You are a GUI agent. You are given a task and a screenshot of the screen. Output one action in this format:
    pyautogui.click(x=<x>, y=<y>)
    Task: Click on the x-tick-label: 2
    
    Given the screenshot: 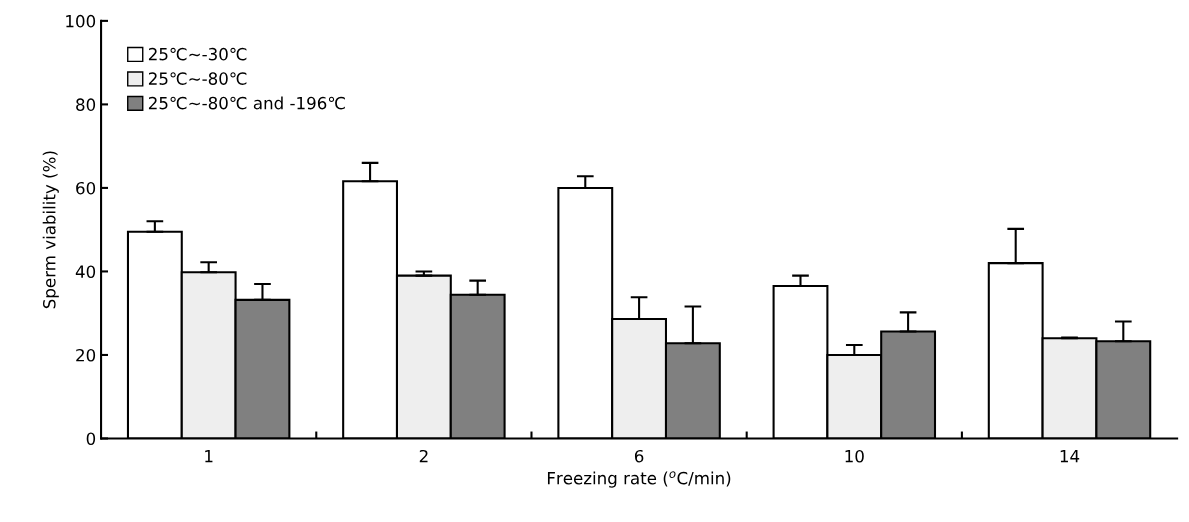 What is the action you would take?
    pyautogui.click(x=423, y=456)
    